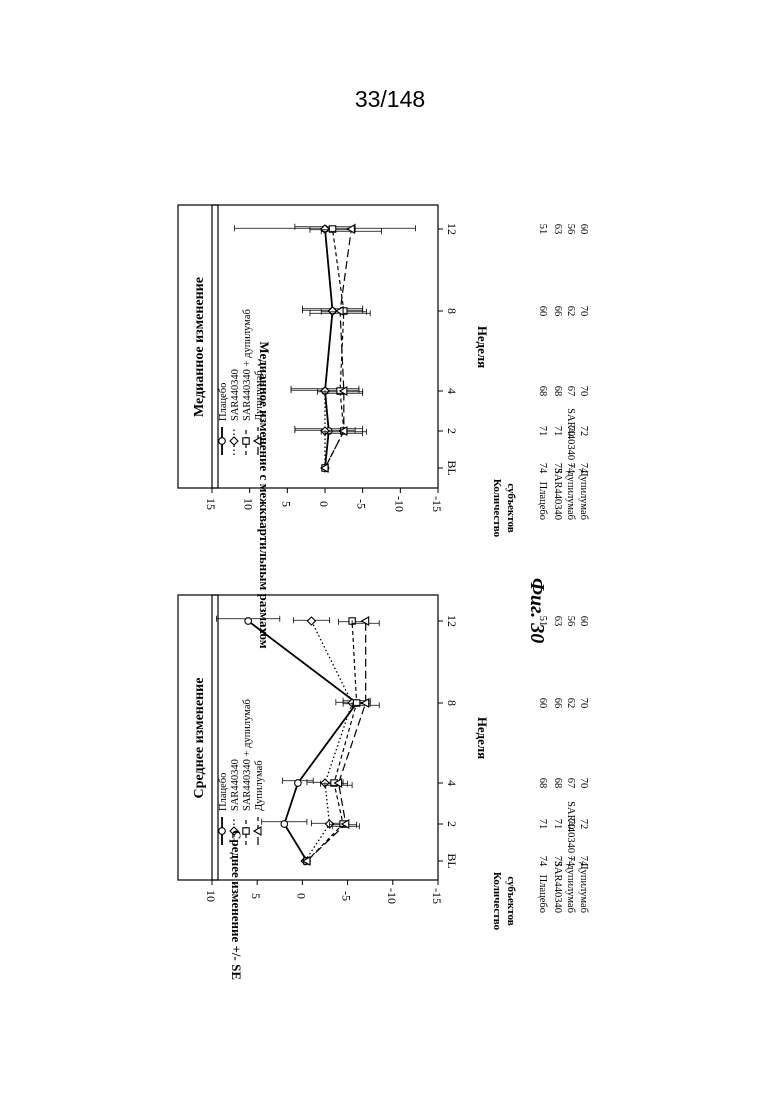 The image size is (780, 1103). I want to click on mean-ytick-label-0: 10, so click(211, 896).